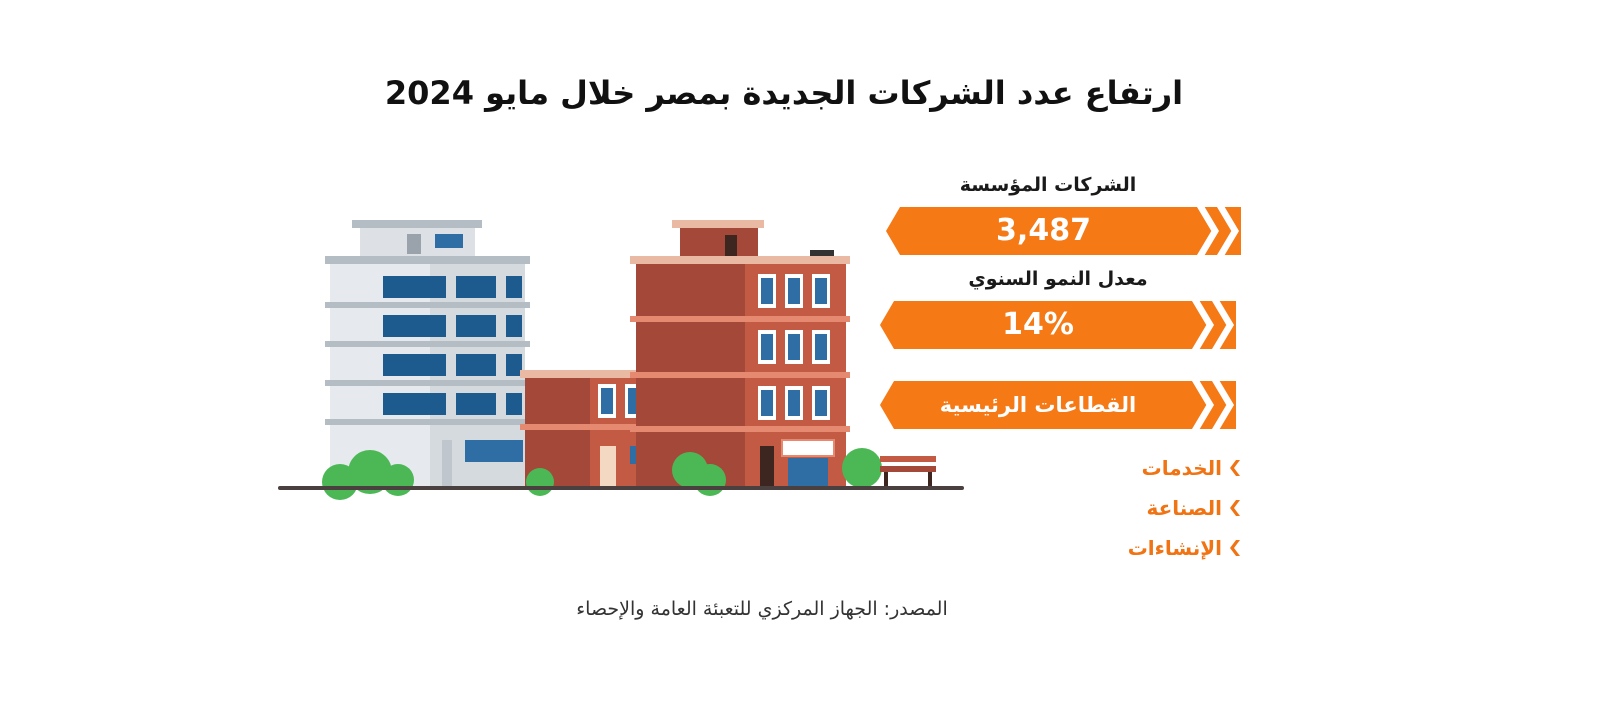 The image size is (1600, 720). What do you see at coordinates (1038, 324) in the screenshot?
I see `annual-growth-value: 14%` at bounding box center [1038, 324].